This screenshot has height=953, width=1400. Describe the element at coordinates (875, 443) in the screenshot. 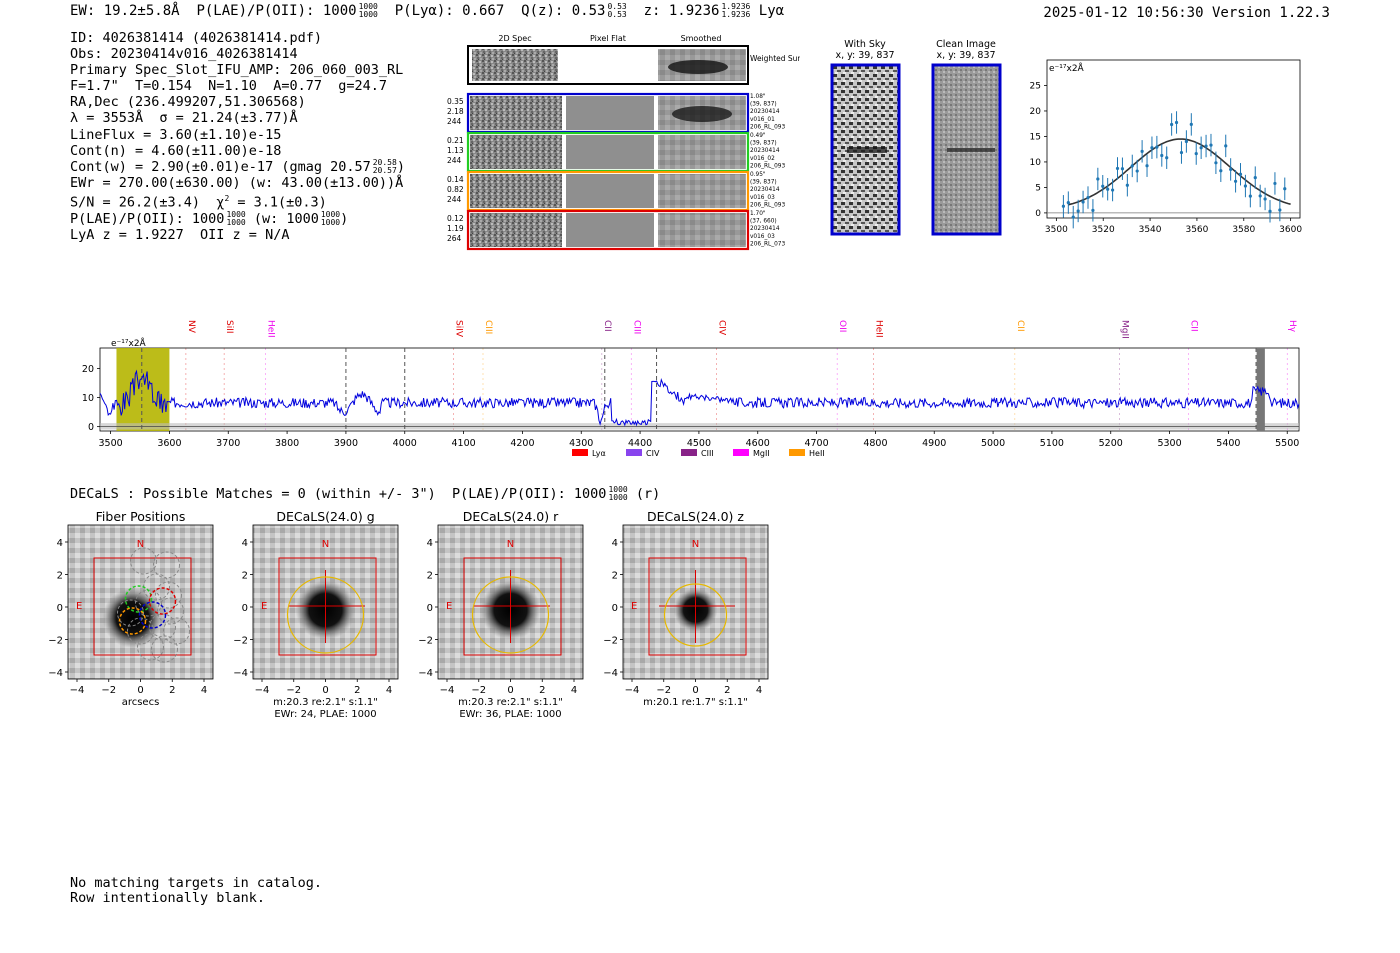

I see `spectrum-x-tick-label: 4800` at that location.